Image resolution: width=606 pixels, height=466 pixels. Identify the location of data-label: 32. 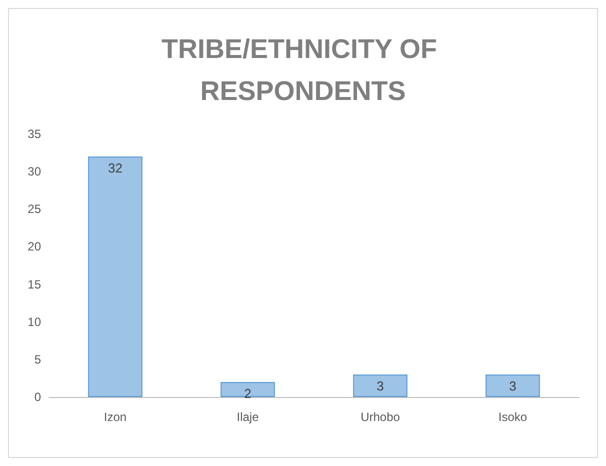
(115, 168).